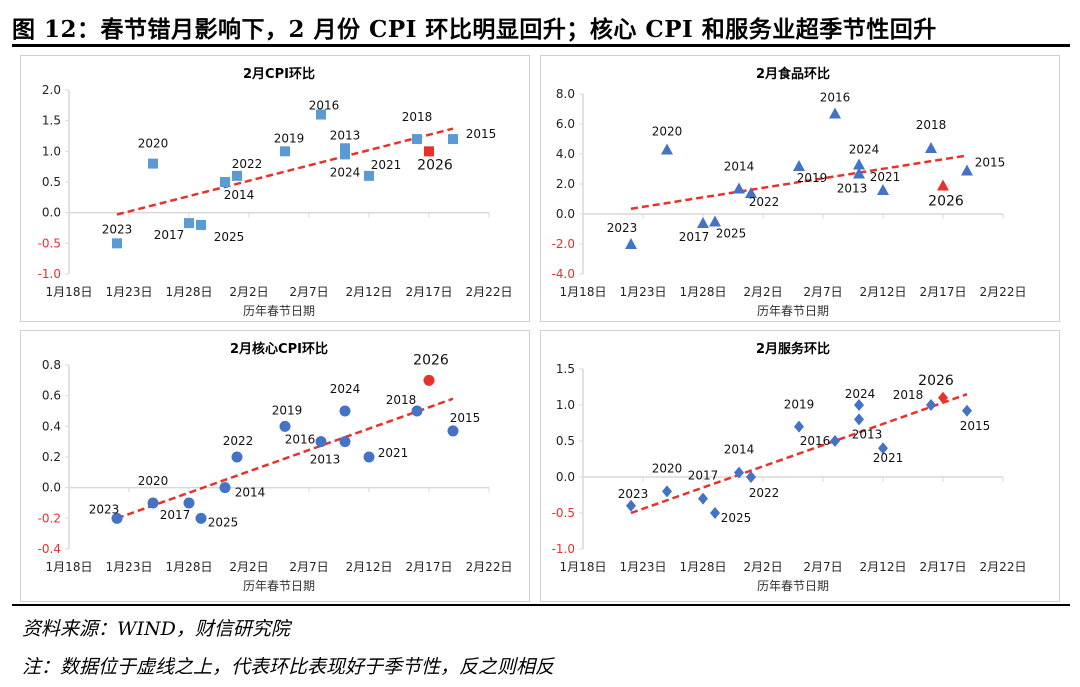  What do you see at coordinates (49, 243) in the screenshot?
I see `y-tick-label: -0.5` at bounding box center [49, 243].